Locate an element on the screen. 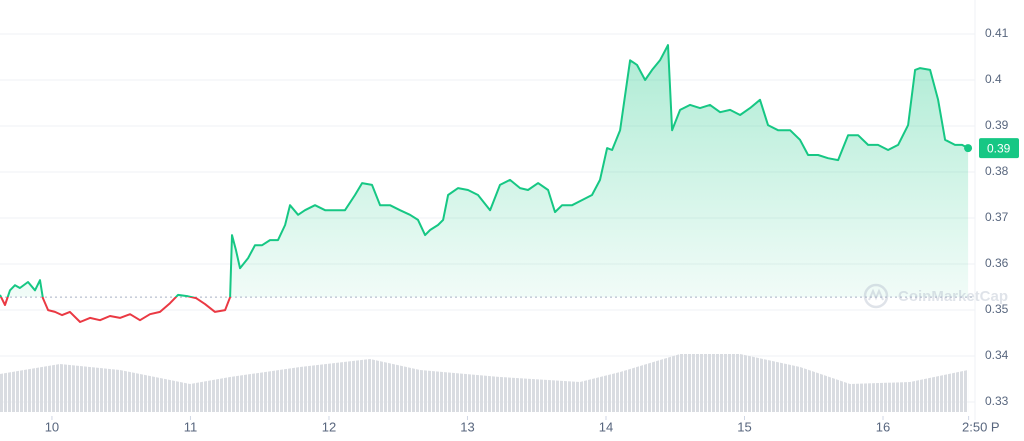  y-tick-label: 0.33 is located at coordinates (997, 401).